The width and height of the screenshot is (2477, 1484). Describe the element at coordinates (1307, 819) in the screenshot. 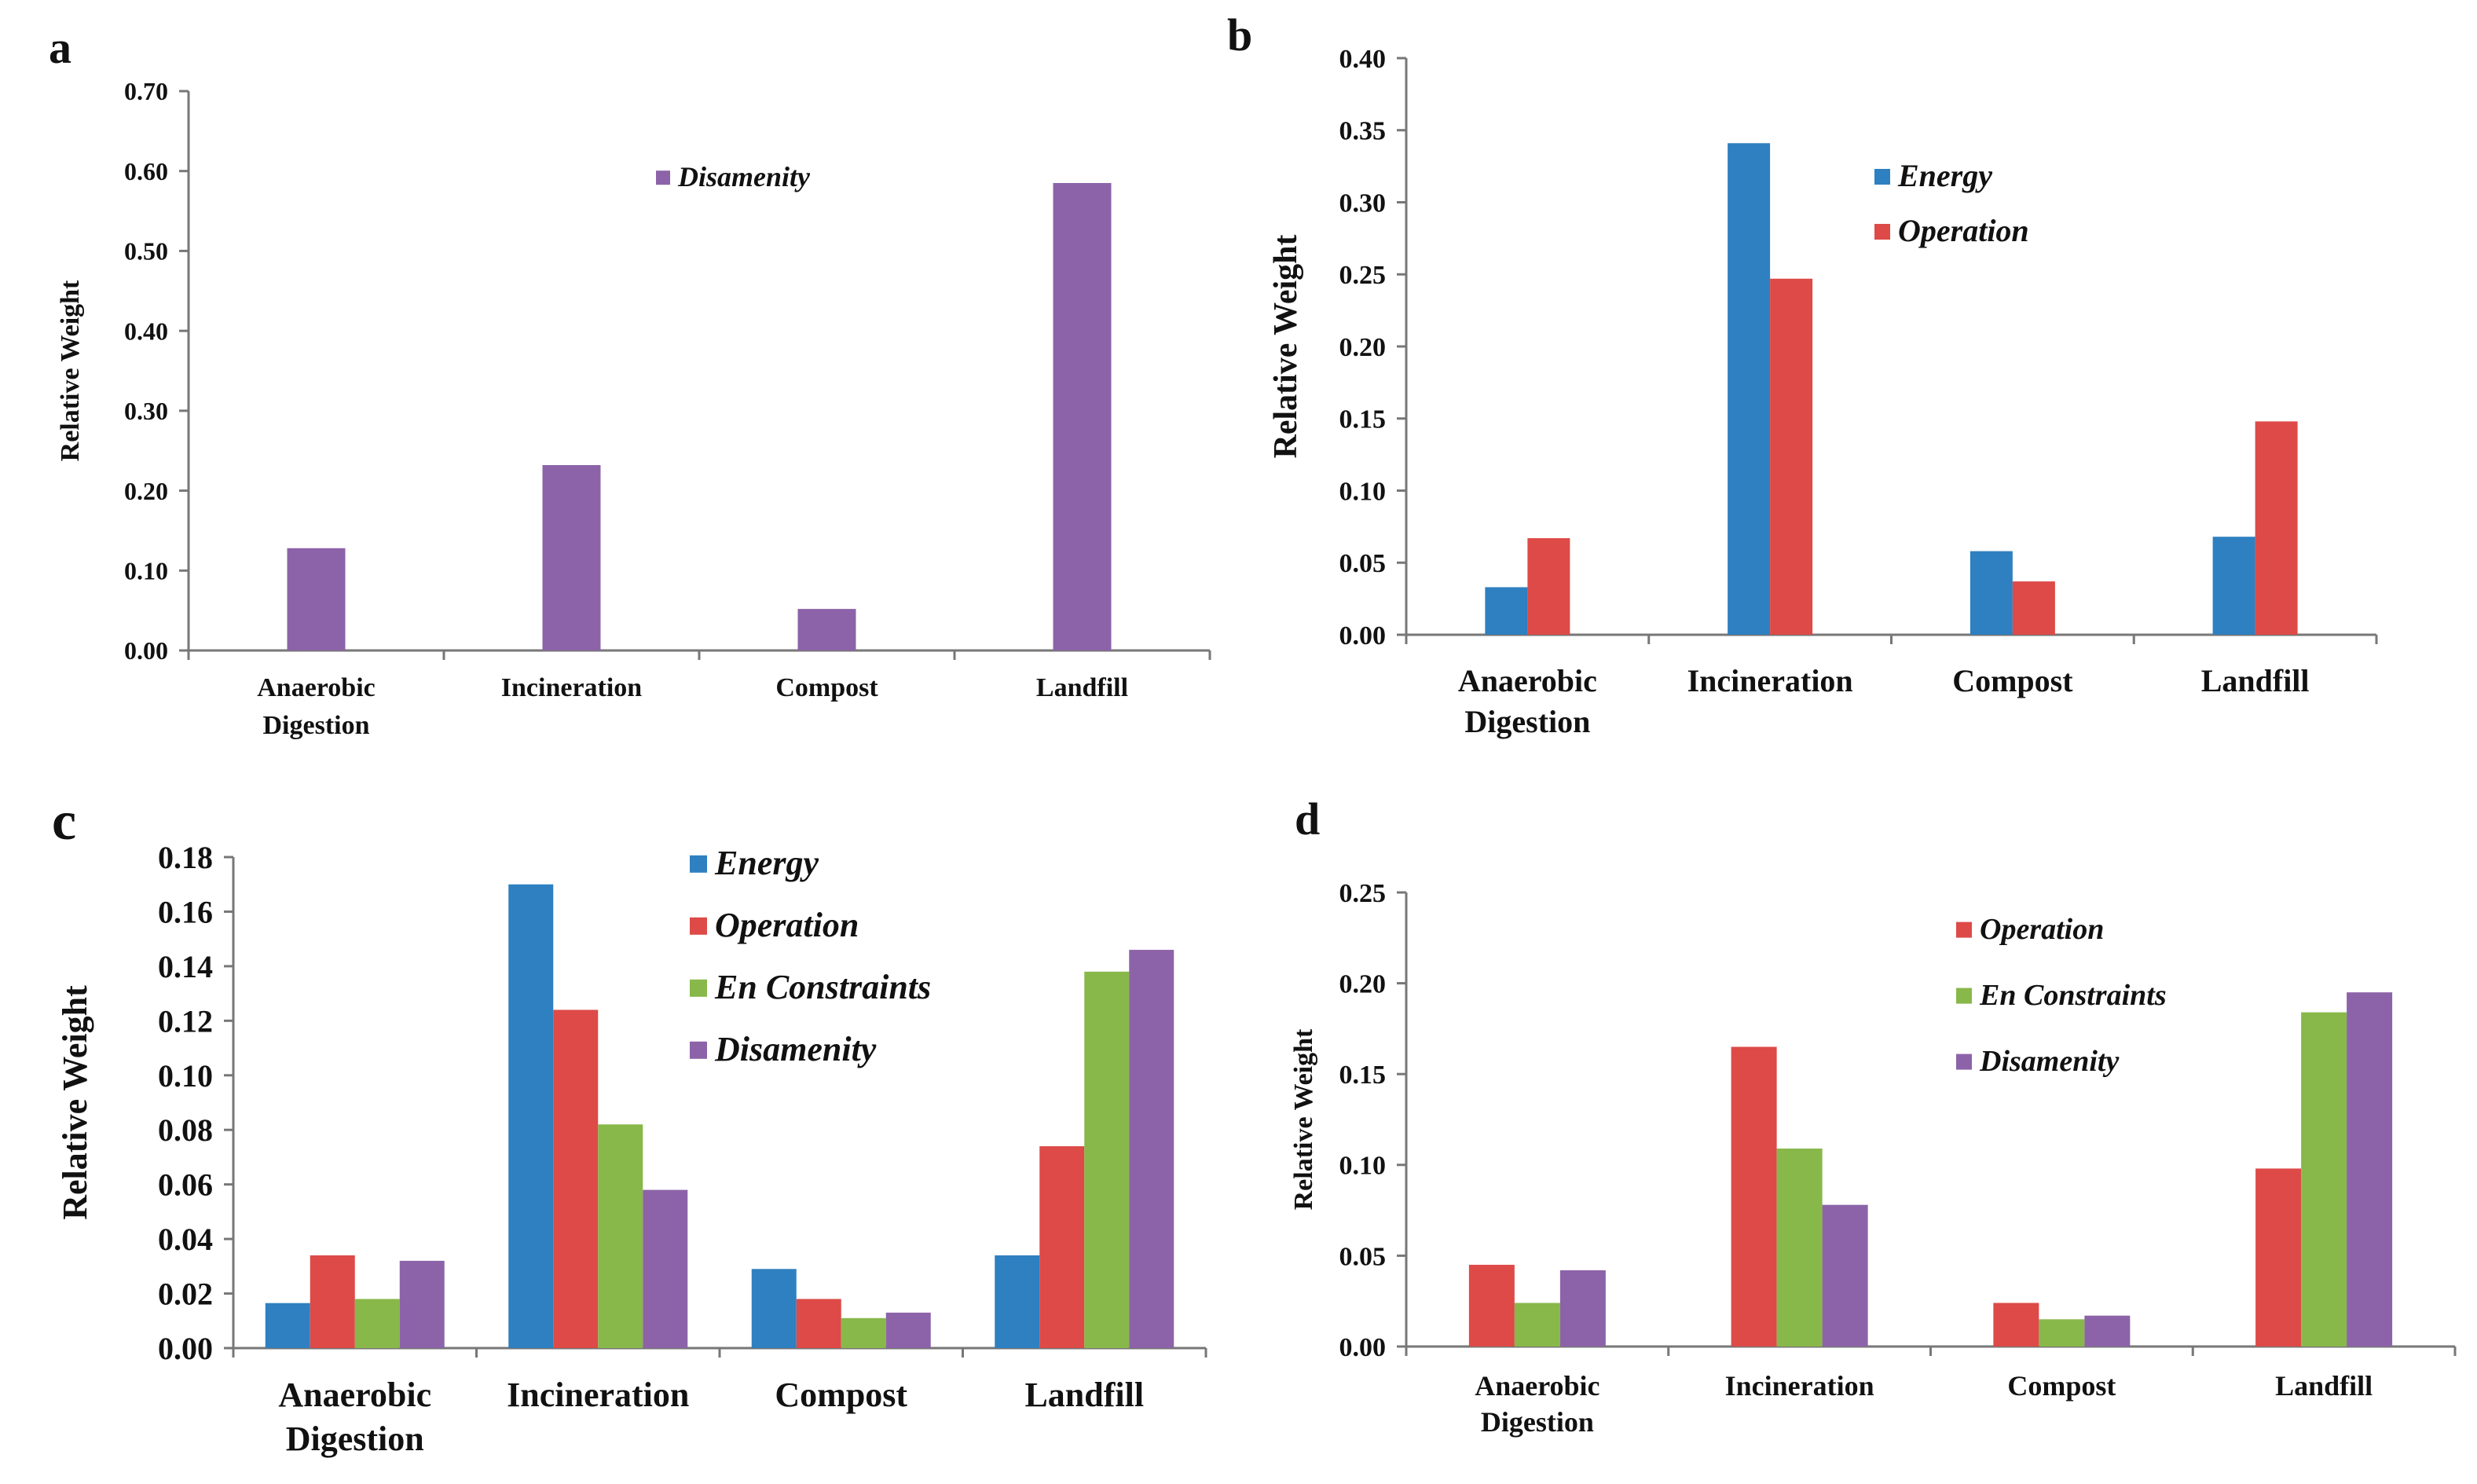

I see `panel-label-d: d` at that location.